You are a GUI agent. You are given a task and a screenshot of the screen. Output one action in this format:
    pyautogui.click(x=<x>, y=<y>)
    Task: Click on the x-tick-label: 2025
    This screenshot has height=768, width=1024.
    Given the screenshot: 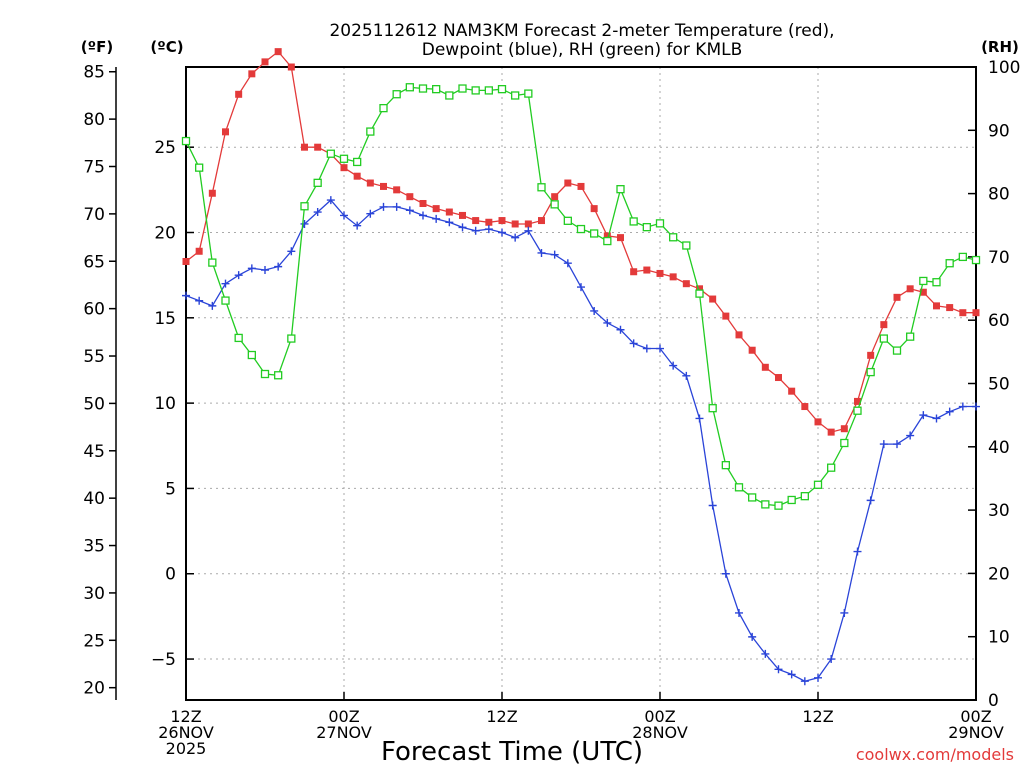 What is the action you would take?
    pyautogui.click(x=186, y=748)
    